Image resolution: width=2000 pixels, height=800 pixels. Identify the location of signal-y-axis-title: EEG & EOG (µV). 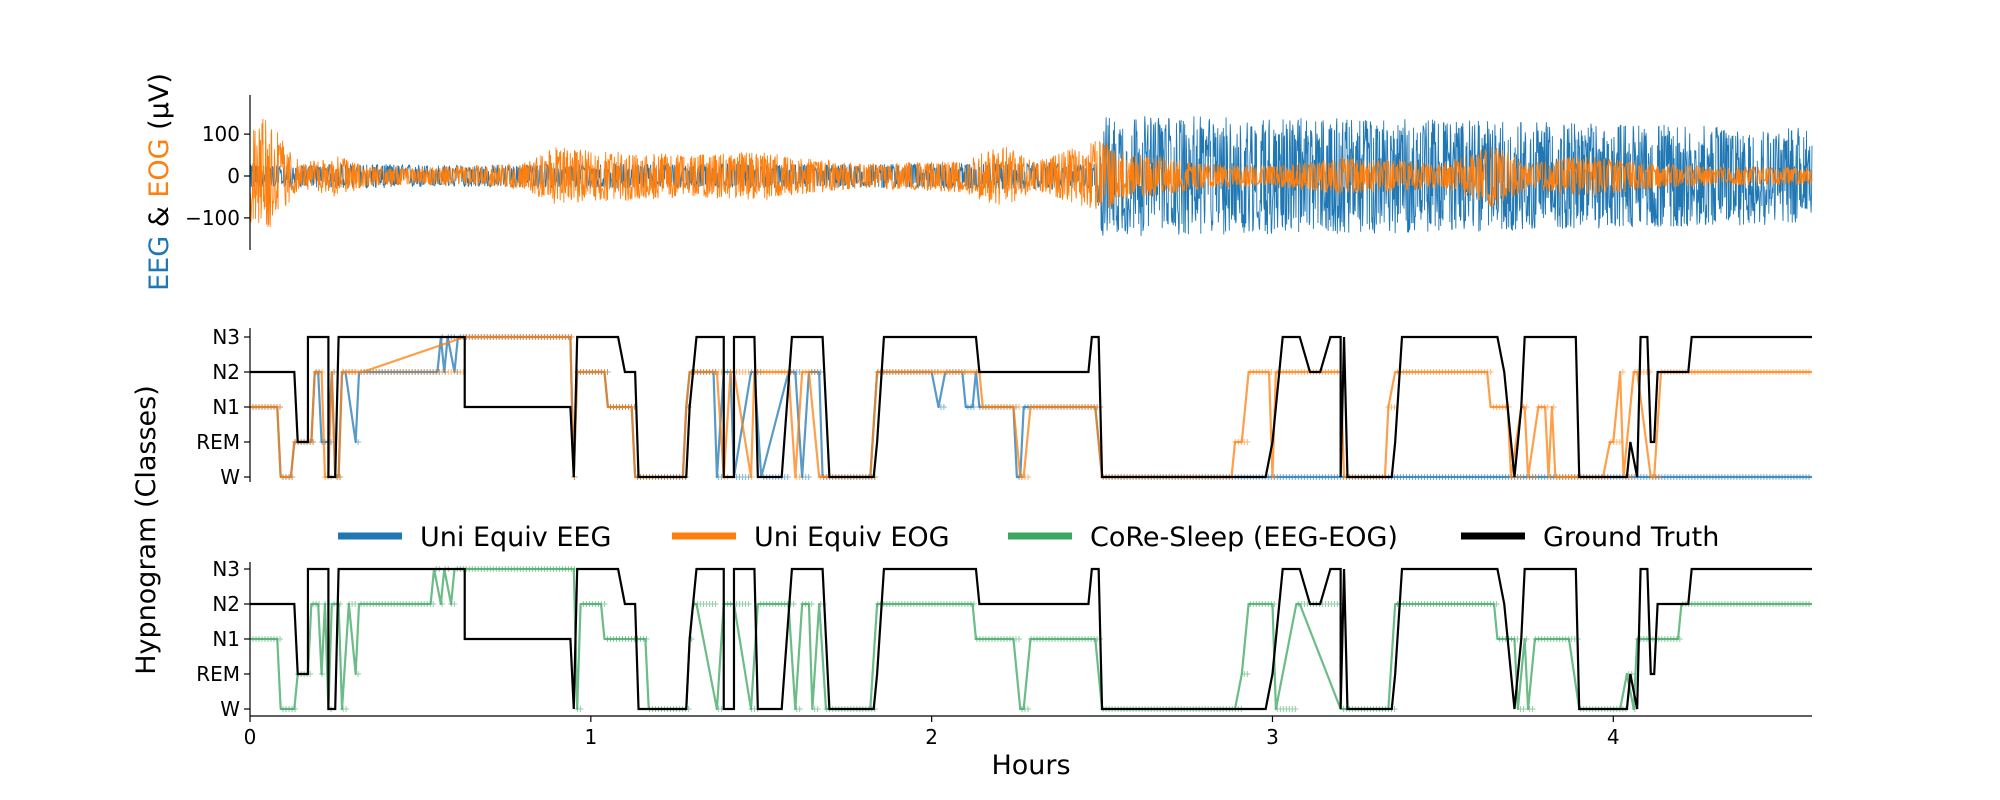
(159, 182).